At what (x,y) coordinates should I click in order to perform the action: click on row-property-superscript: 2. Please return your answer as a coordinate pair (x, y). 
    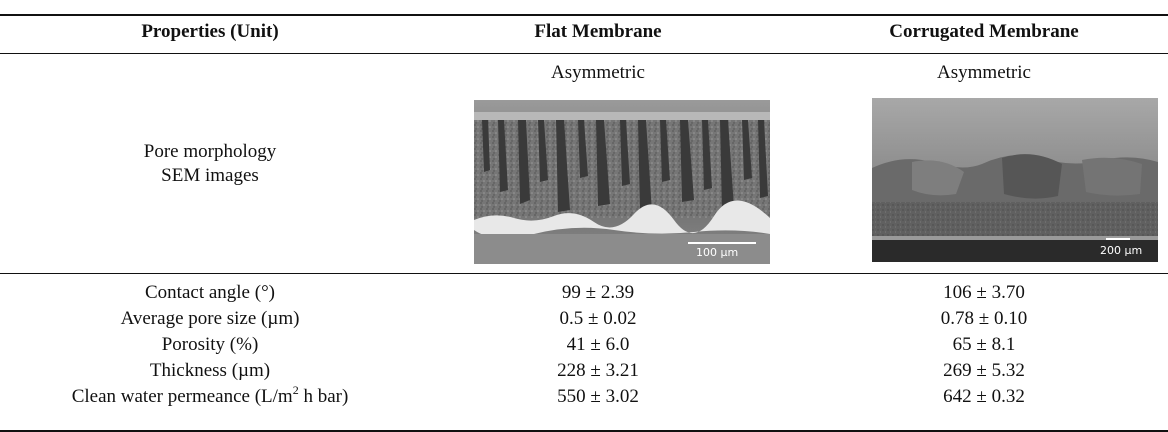
    Looking at the image, I should click on (295, 389).